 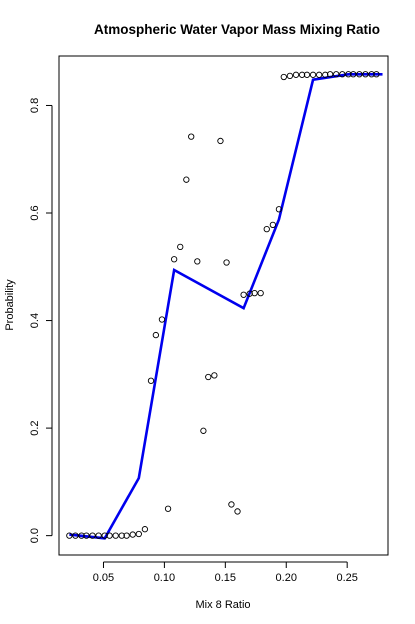 I want to click on x-tick-label: 0.10, so click(x=164, y=578).